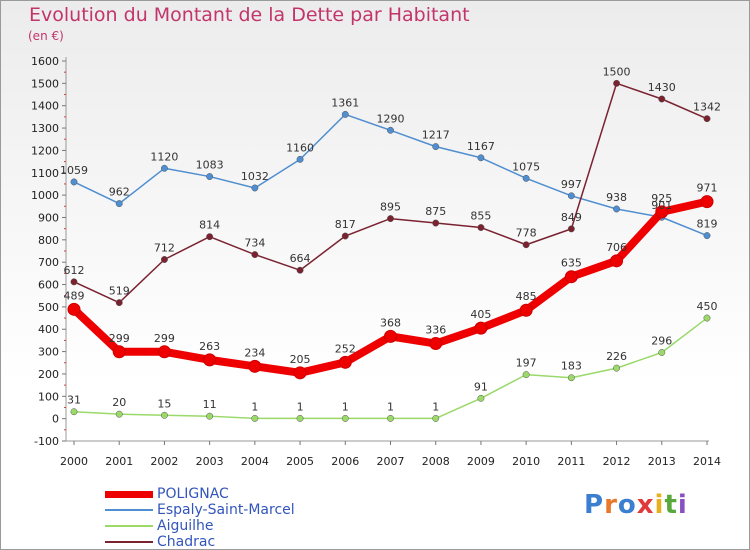 Image resolution: width=750 pixels, height=550 pixels. What do you see at coordinates (616, 356) in the screenshot?
I see `data-label-aiguilhe: 226` at bounding box center [616, 356].